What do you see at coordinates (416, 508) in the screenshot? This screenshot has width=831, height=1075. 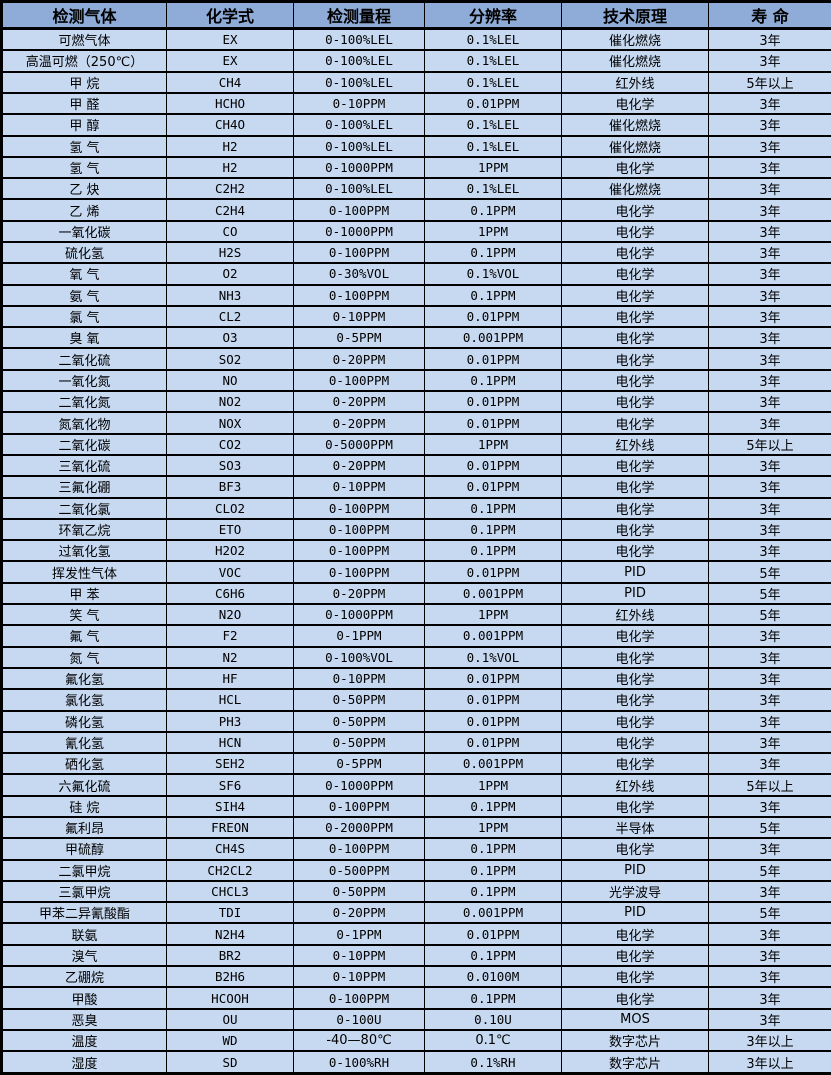 I see `table-row: 二氧化氯 CLO2 0-100PPM 0.1PPM 电化学 3年` at bounding box center [416, 508].